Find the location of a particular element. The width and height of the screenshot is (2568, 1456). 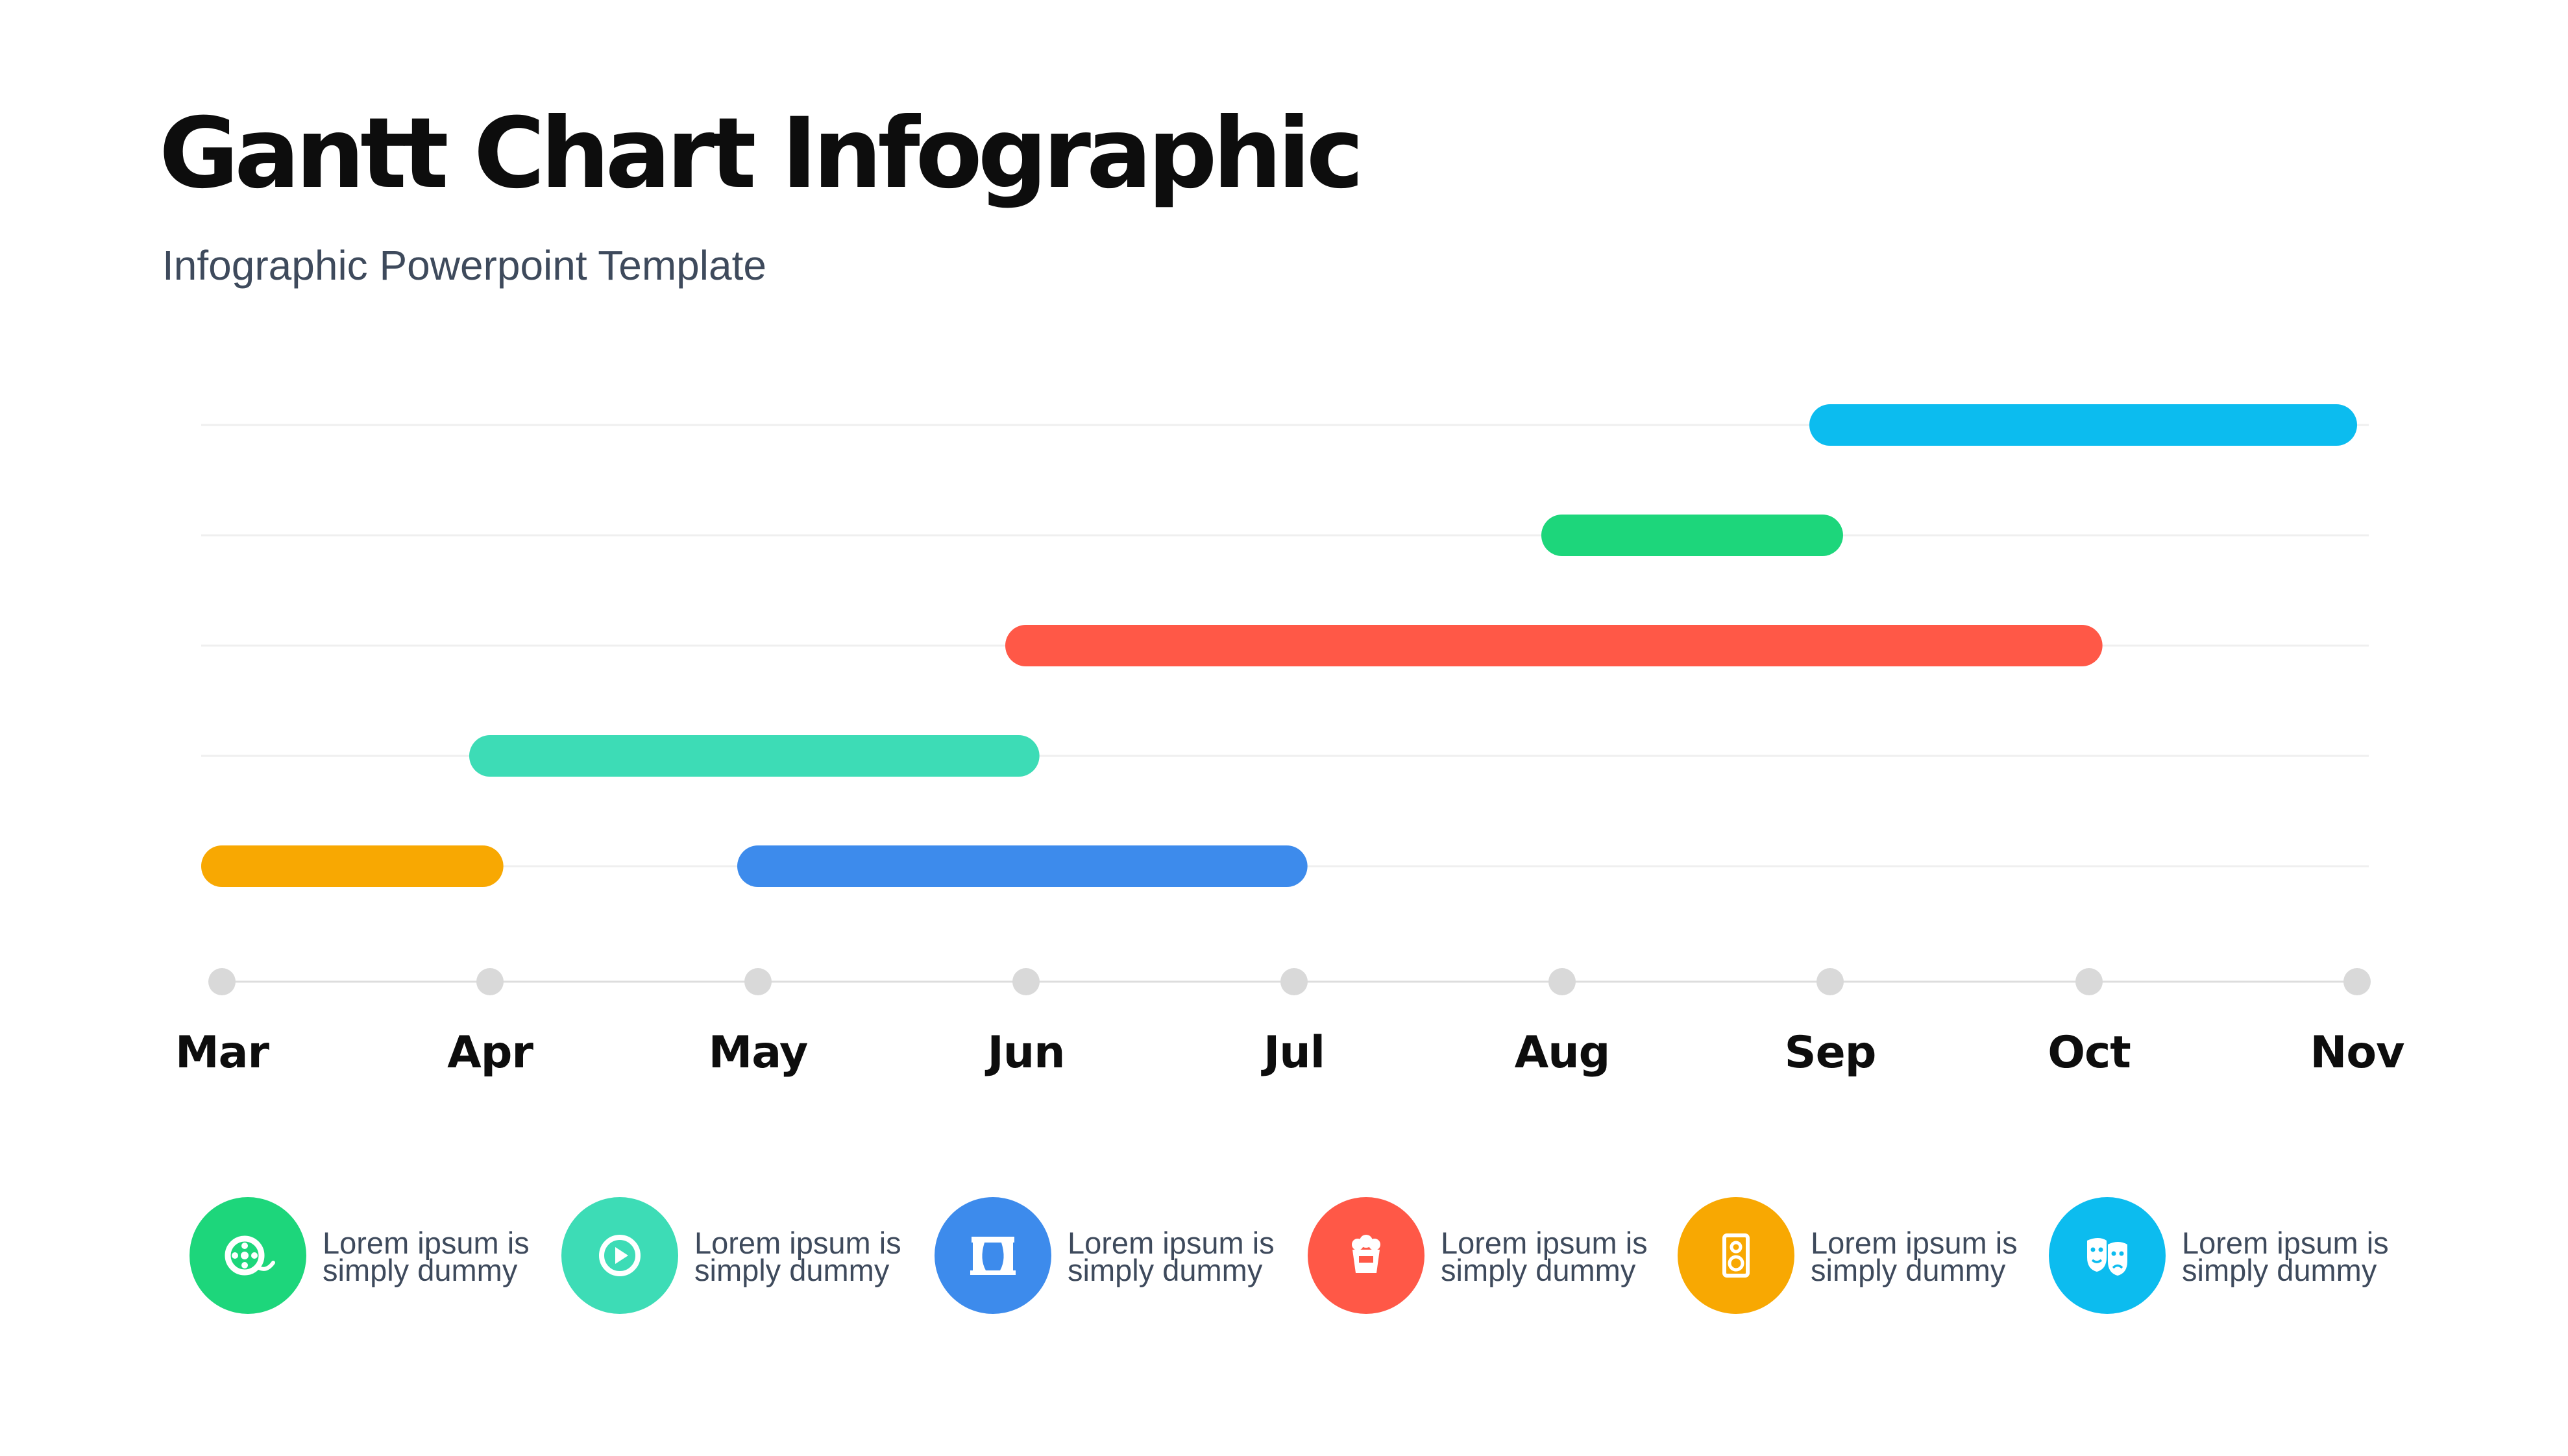

month-label: Apr is located at coordinates (490, 1052).